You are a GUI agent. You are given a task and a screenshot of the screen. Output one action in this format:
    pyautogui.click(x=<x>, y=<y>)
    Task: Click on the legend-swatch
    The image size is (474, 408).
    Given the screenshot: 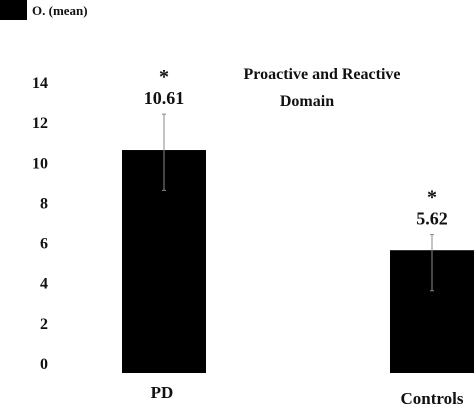 What is the action you would take?
    pyautogui.click(x=13, y=10)
    